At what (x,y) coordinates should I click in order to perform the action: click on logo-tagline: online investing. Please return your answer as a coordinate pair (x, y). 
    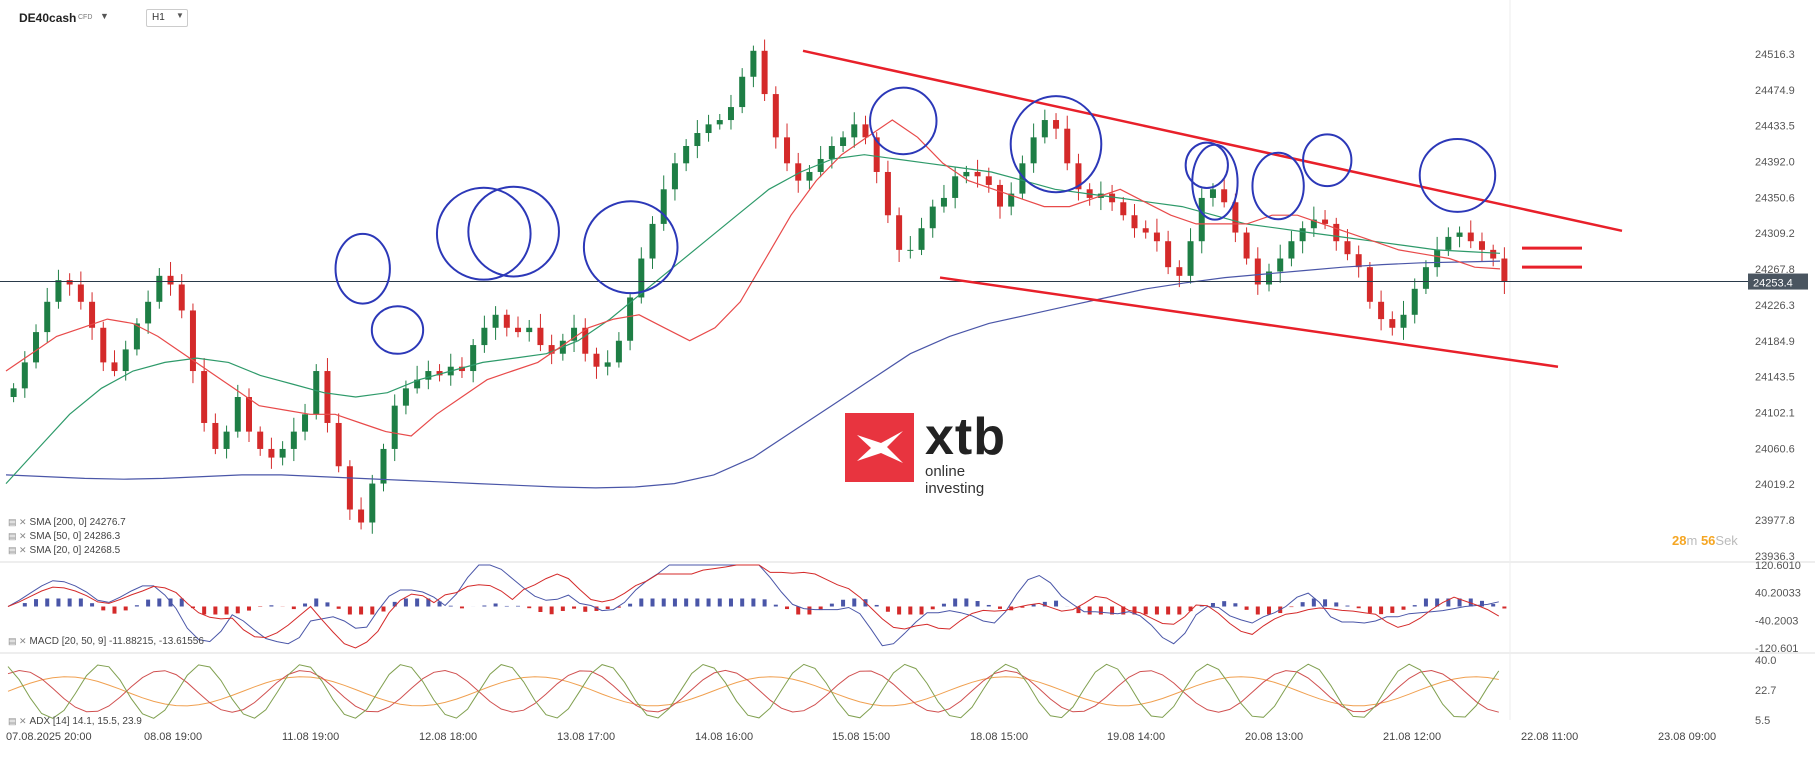
    Looking at the image, I should click on (955, 480).